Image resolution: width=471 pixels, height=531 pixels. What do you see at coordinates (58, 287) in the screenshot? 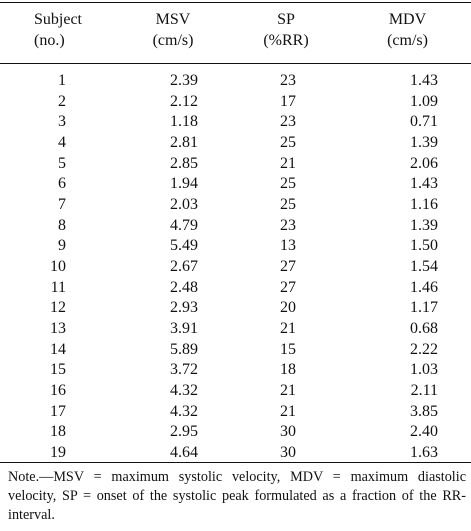
I see `cell-subject: 11` at bounding box center [58, 287].